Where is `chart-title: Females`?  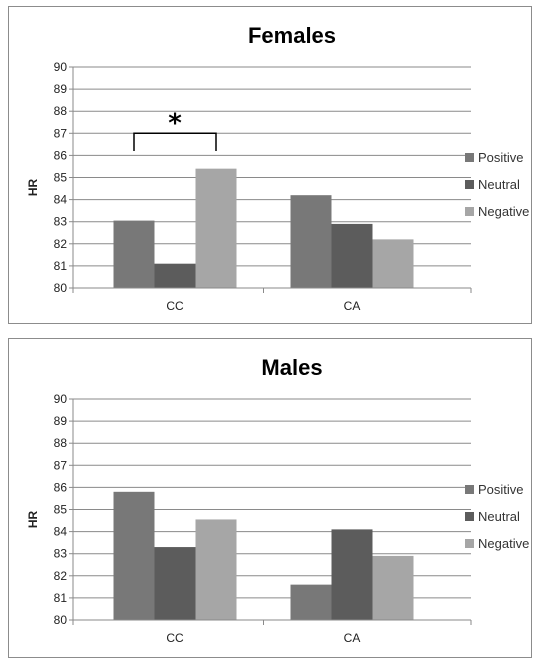
chart-title: Females is located at coordinates (292, 35).